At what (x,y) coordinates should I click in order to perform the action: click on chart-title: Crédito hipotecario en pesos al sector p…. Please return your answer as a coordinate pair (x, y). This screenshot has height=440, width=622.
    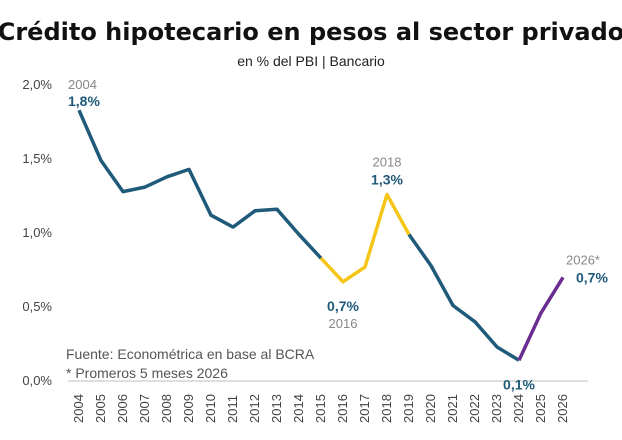
    Looking at the image, I should click on (311, 32).